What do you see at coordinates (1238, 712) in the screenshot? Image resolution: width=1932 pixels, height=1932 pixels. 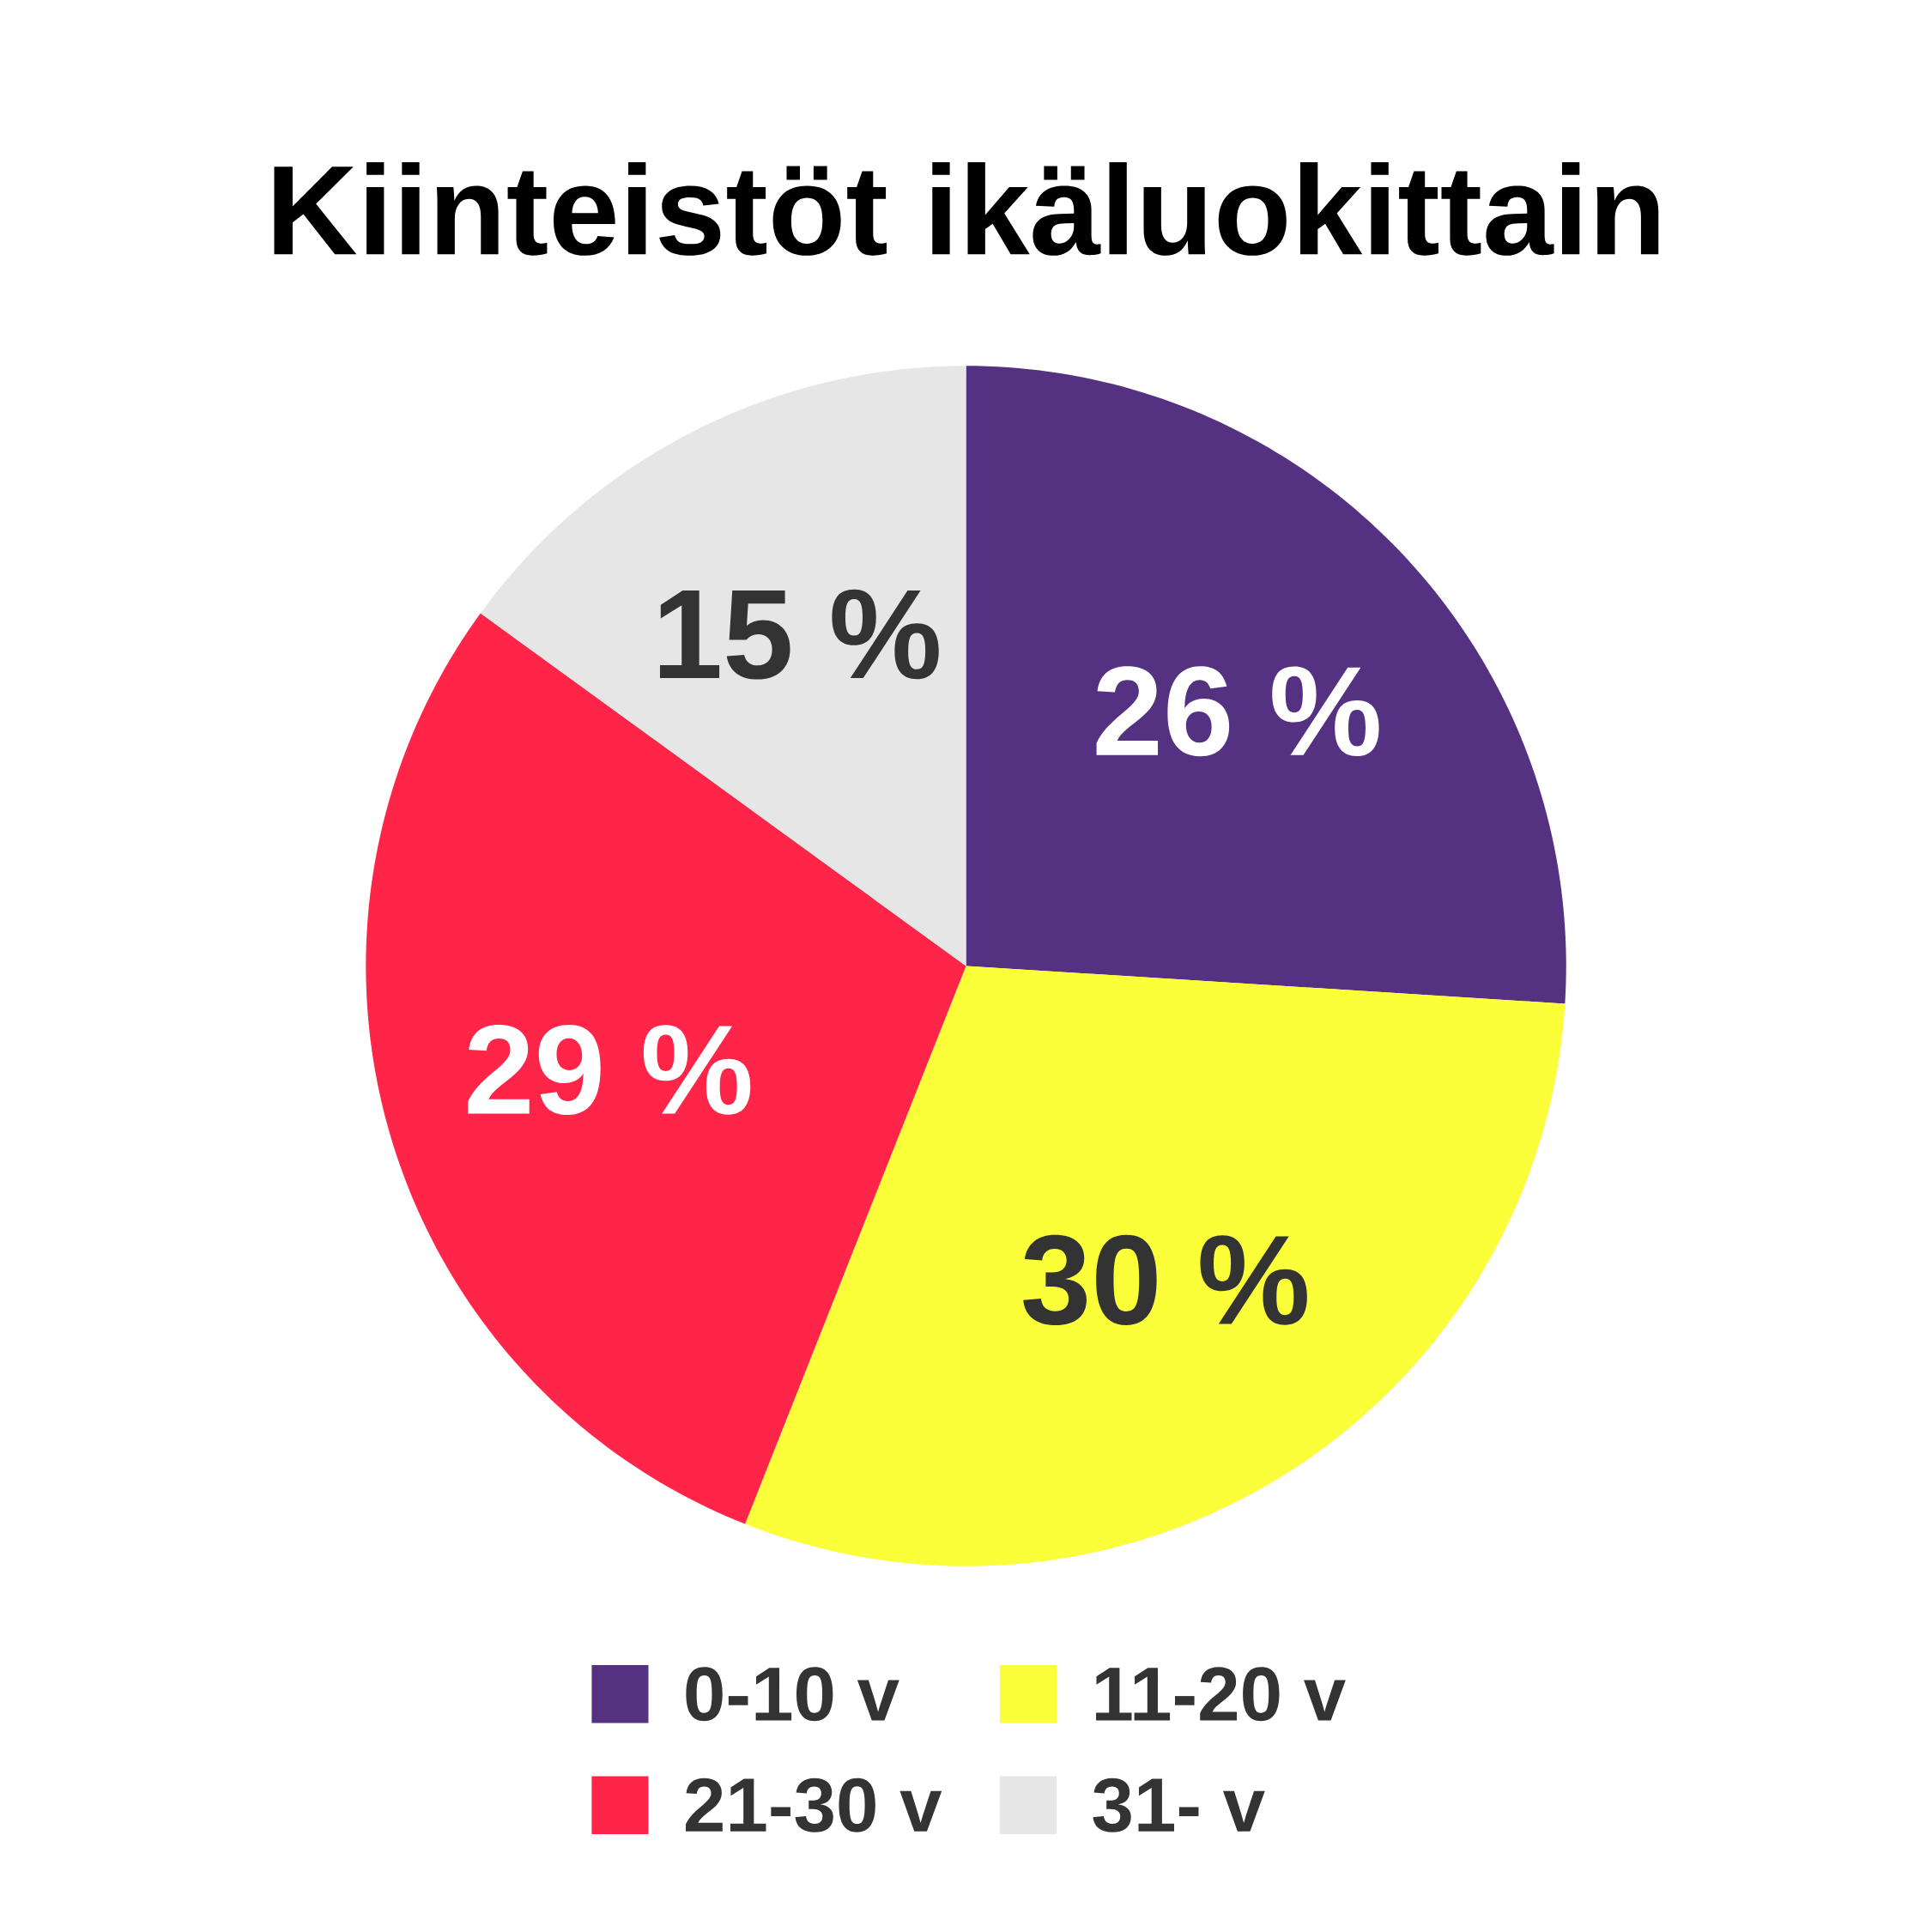 I see `data-label: 26 %` at bounding box center [1238, 712].